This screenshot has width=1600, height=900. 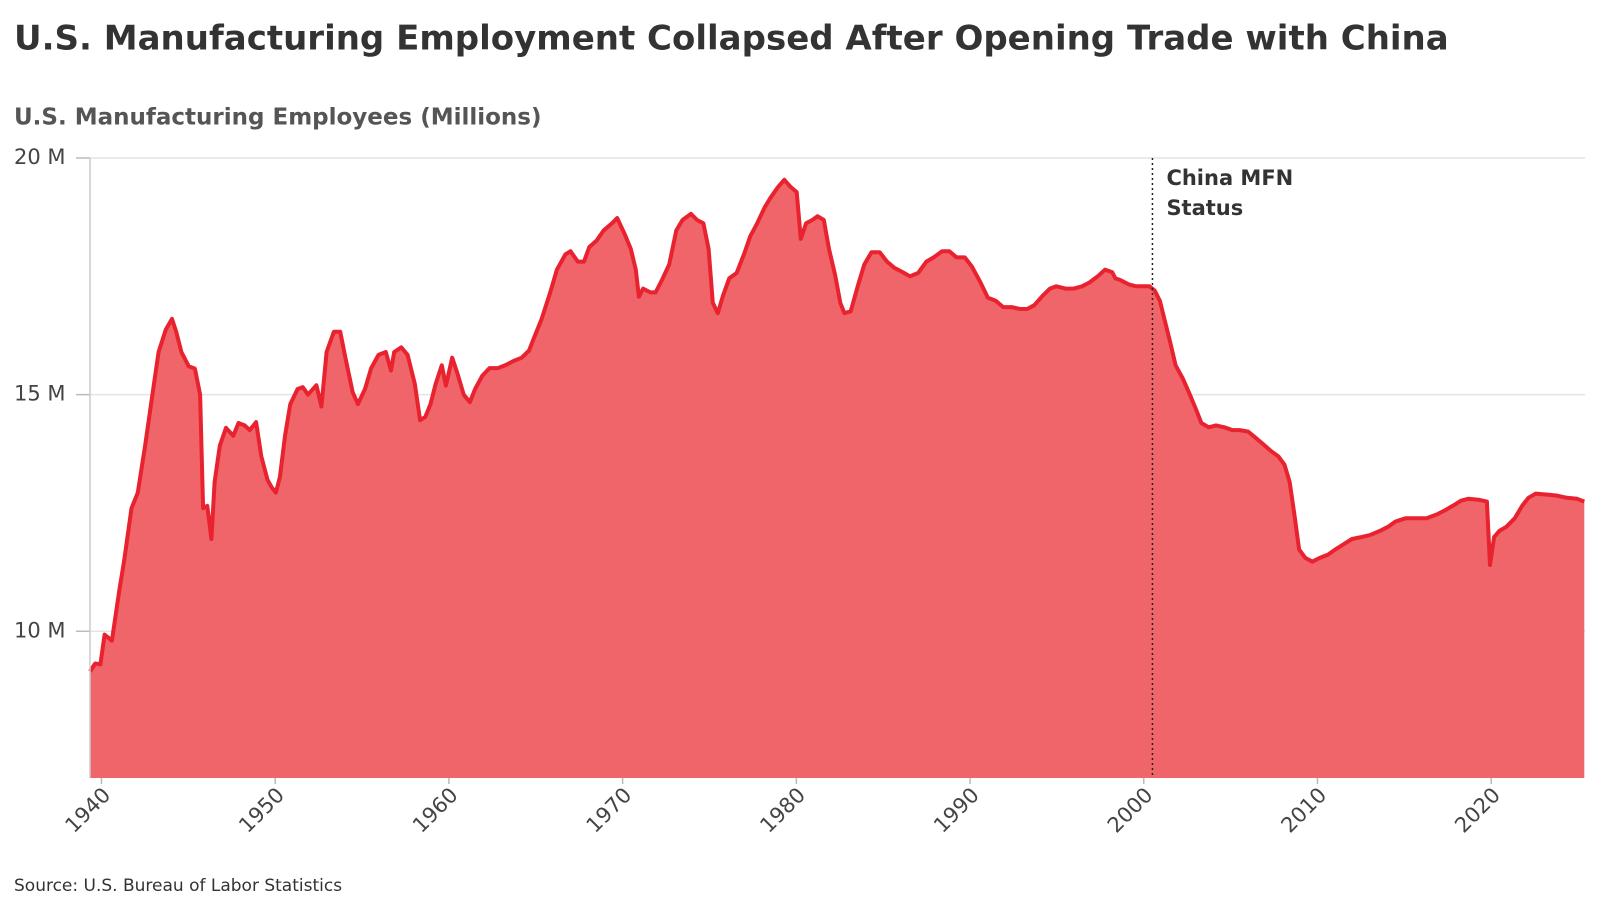 What do you see at coordinates (1303, 810) in the screenshot?
I see `x-tick-label: 2010` at bounding box center [1303, 810].